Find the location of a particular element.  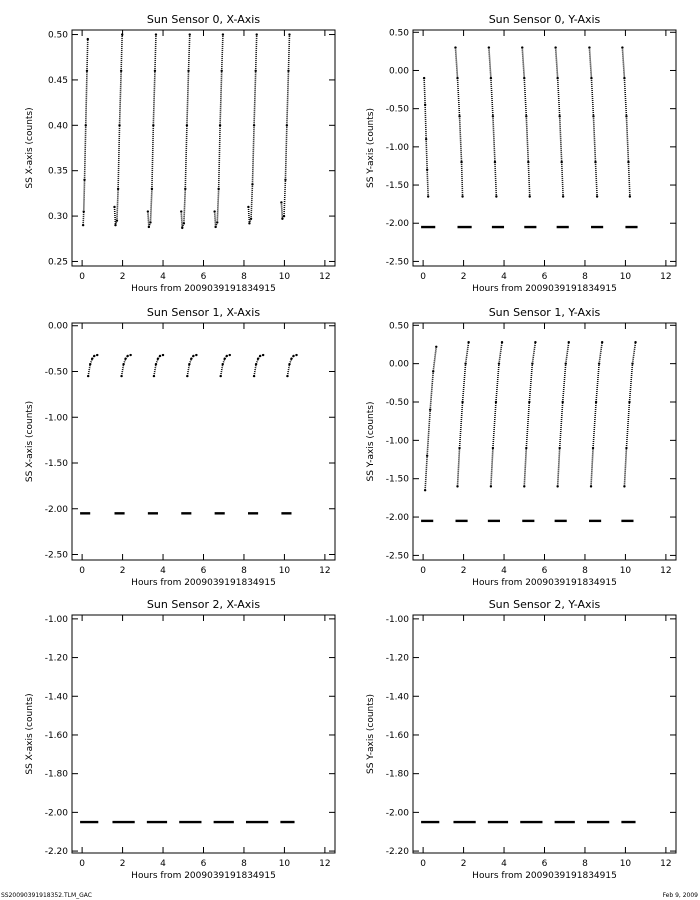

x-tick-label: 8 is located at coordinates (244, 277).